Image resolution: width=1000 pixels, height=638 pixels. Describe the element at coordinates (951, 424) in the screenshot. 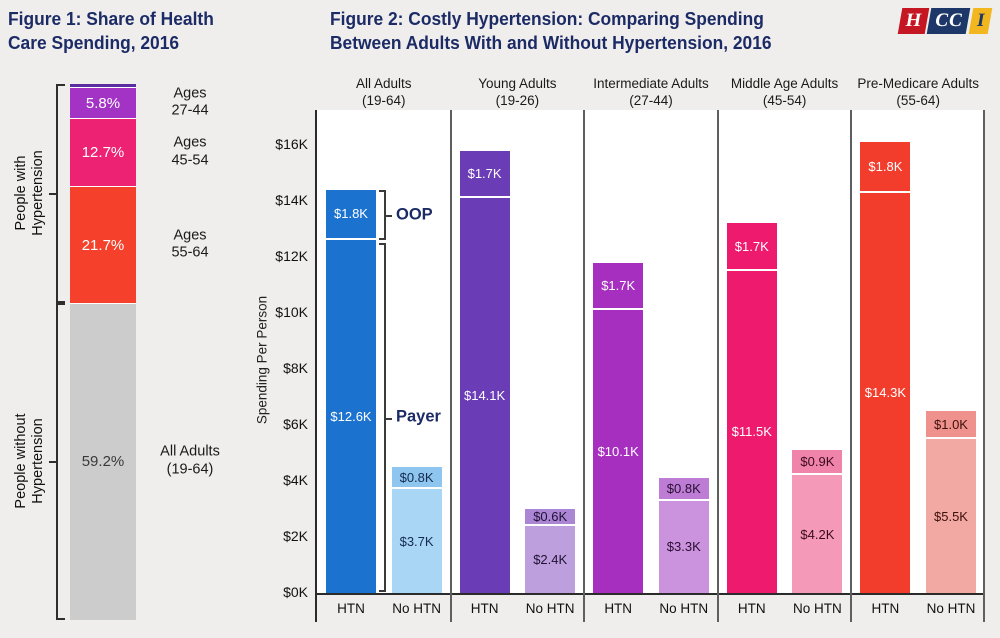

I see `oop-value-label: $1.0K` at that location.